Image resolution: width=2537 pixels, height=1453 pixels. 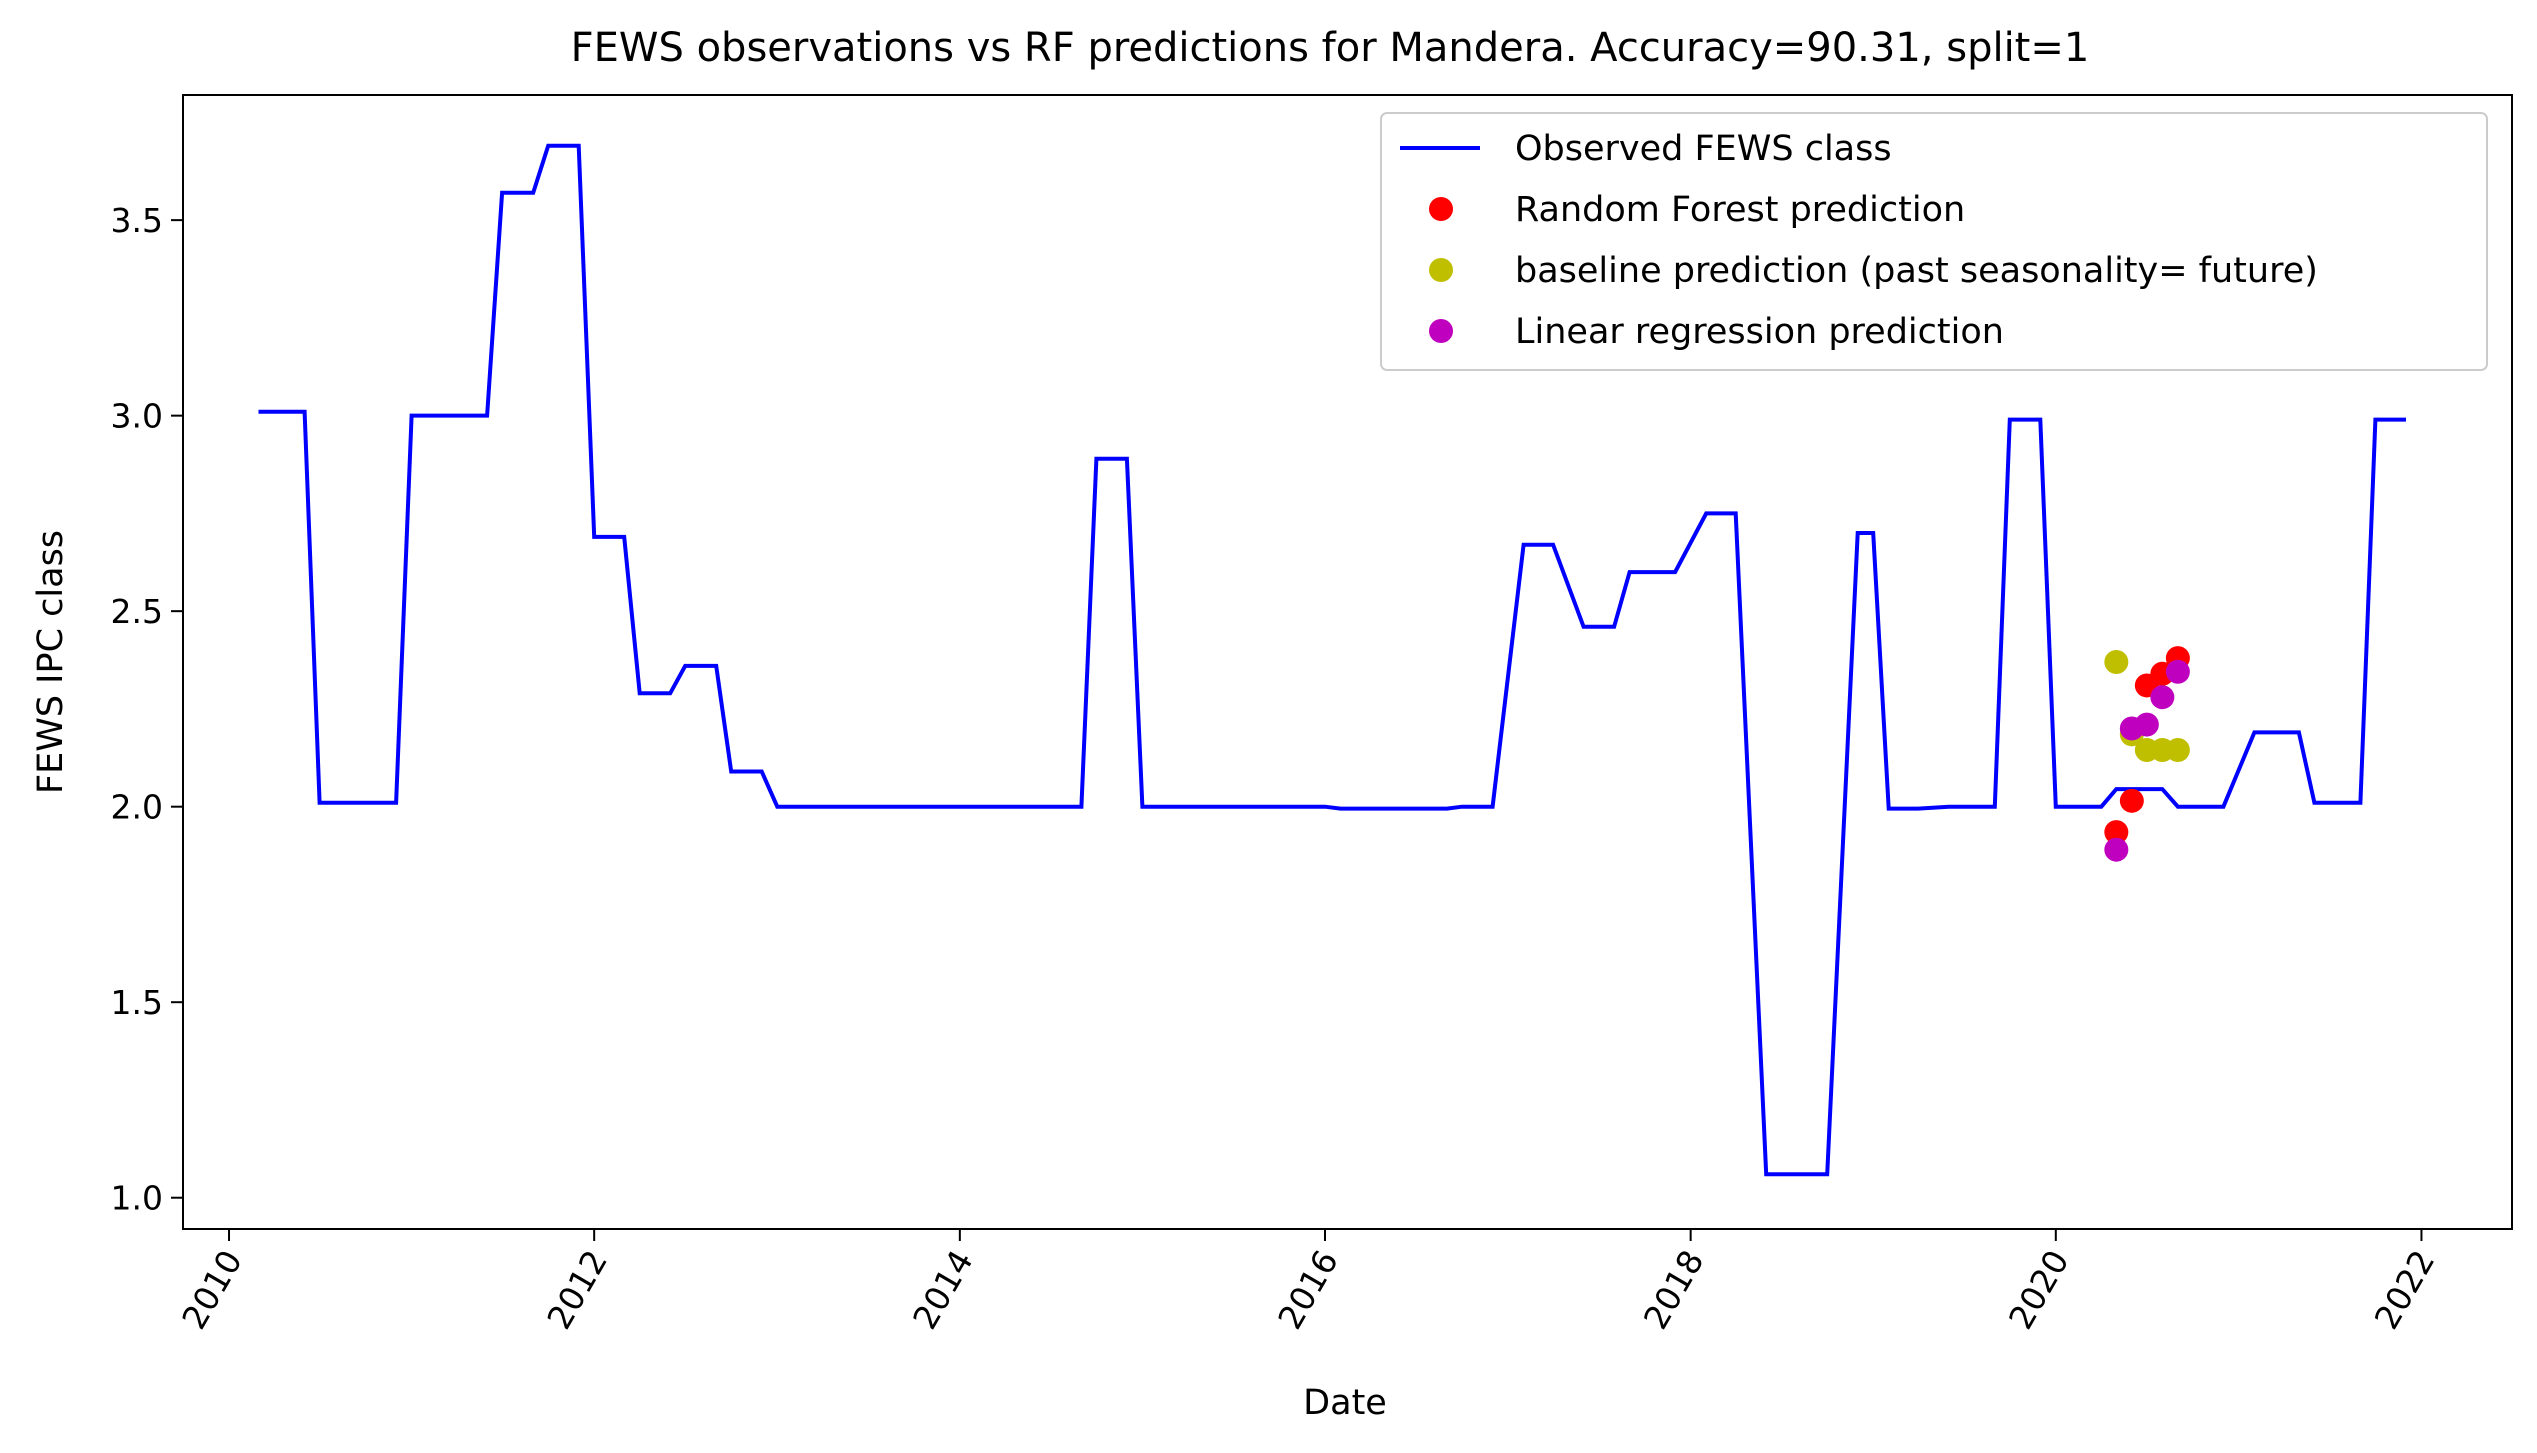 What do you see at coordinates (137, 807) in the screenshot?
I see `y-tick-label: 2.0` at bounding box center [137, 807].